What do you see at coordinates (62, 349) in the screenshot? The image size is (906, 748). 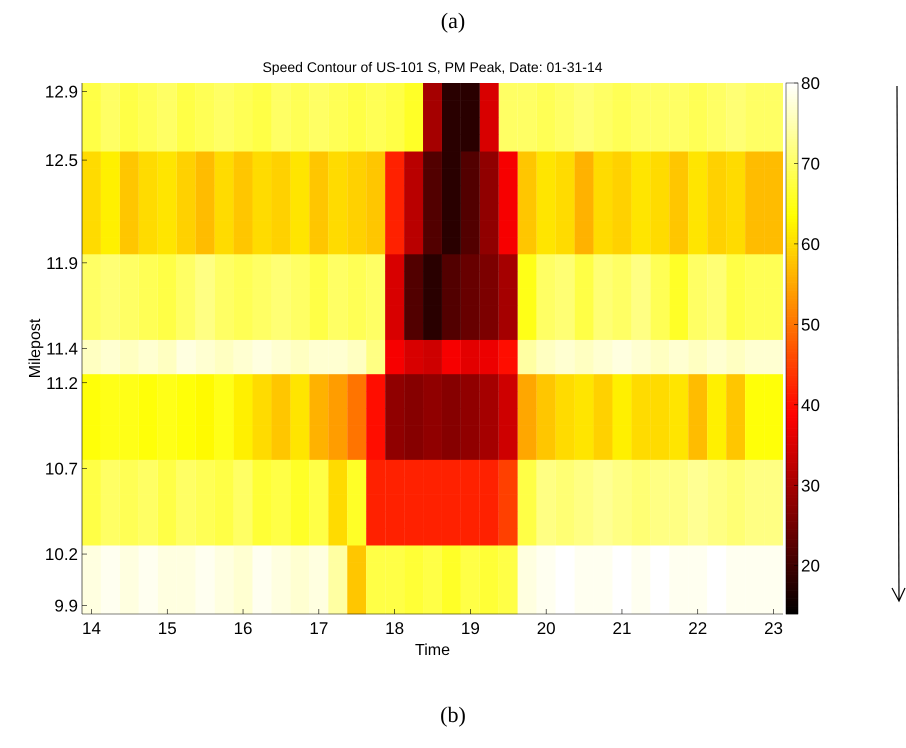 I see `y-tick-label: 11.4` at bounding box center [62, 349].